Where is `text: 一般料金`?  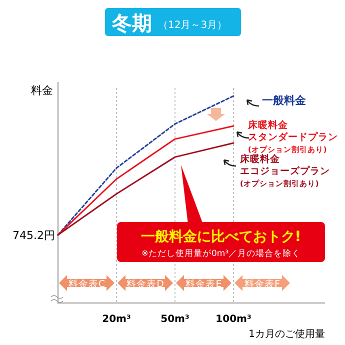 text: 一般料金 is located at coordinates (284, 100).